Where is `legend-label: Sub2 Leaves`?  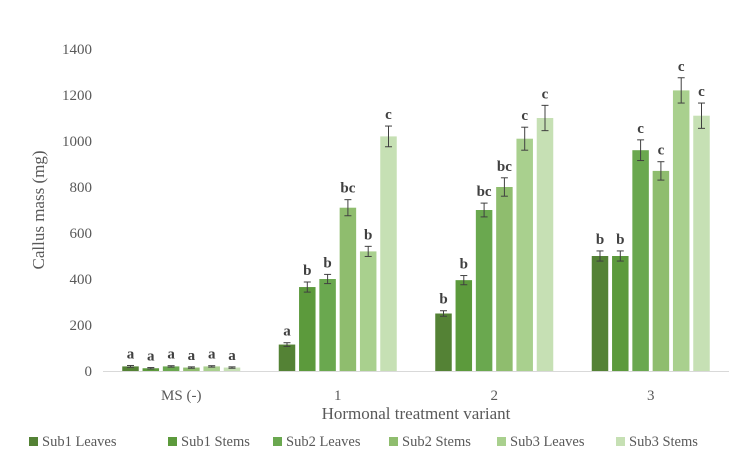 legend-label: Sub2 Leaves is located at coordinates (323, 442).